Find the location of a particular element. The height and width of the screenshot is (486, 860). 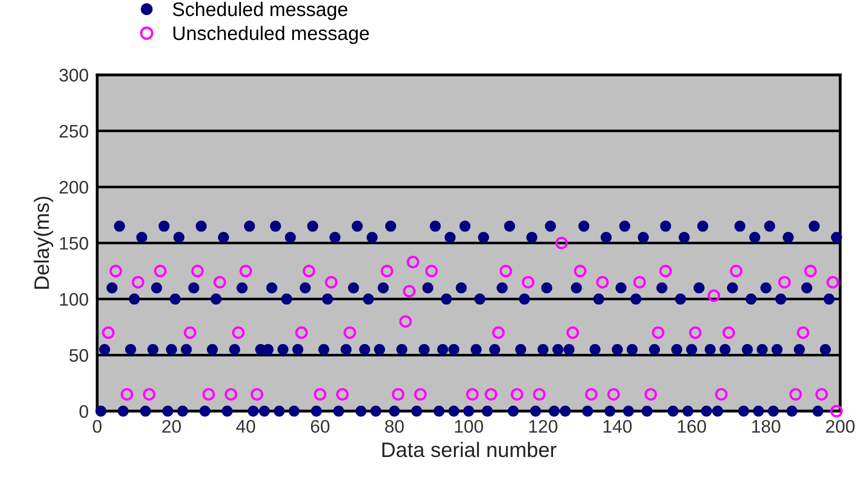

y-tick-label: 50 is located at coordinates (78, 355).